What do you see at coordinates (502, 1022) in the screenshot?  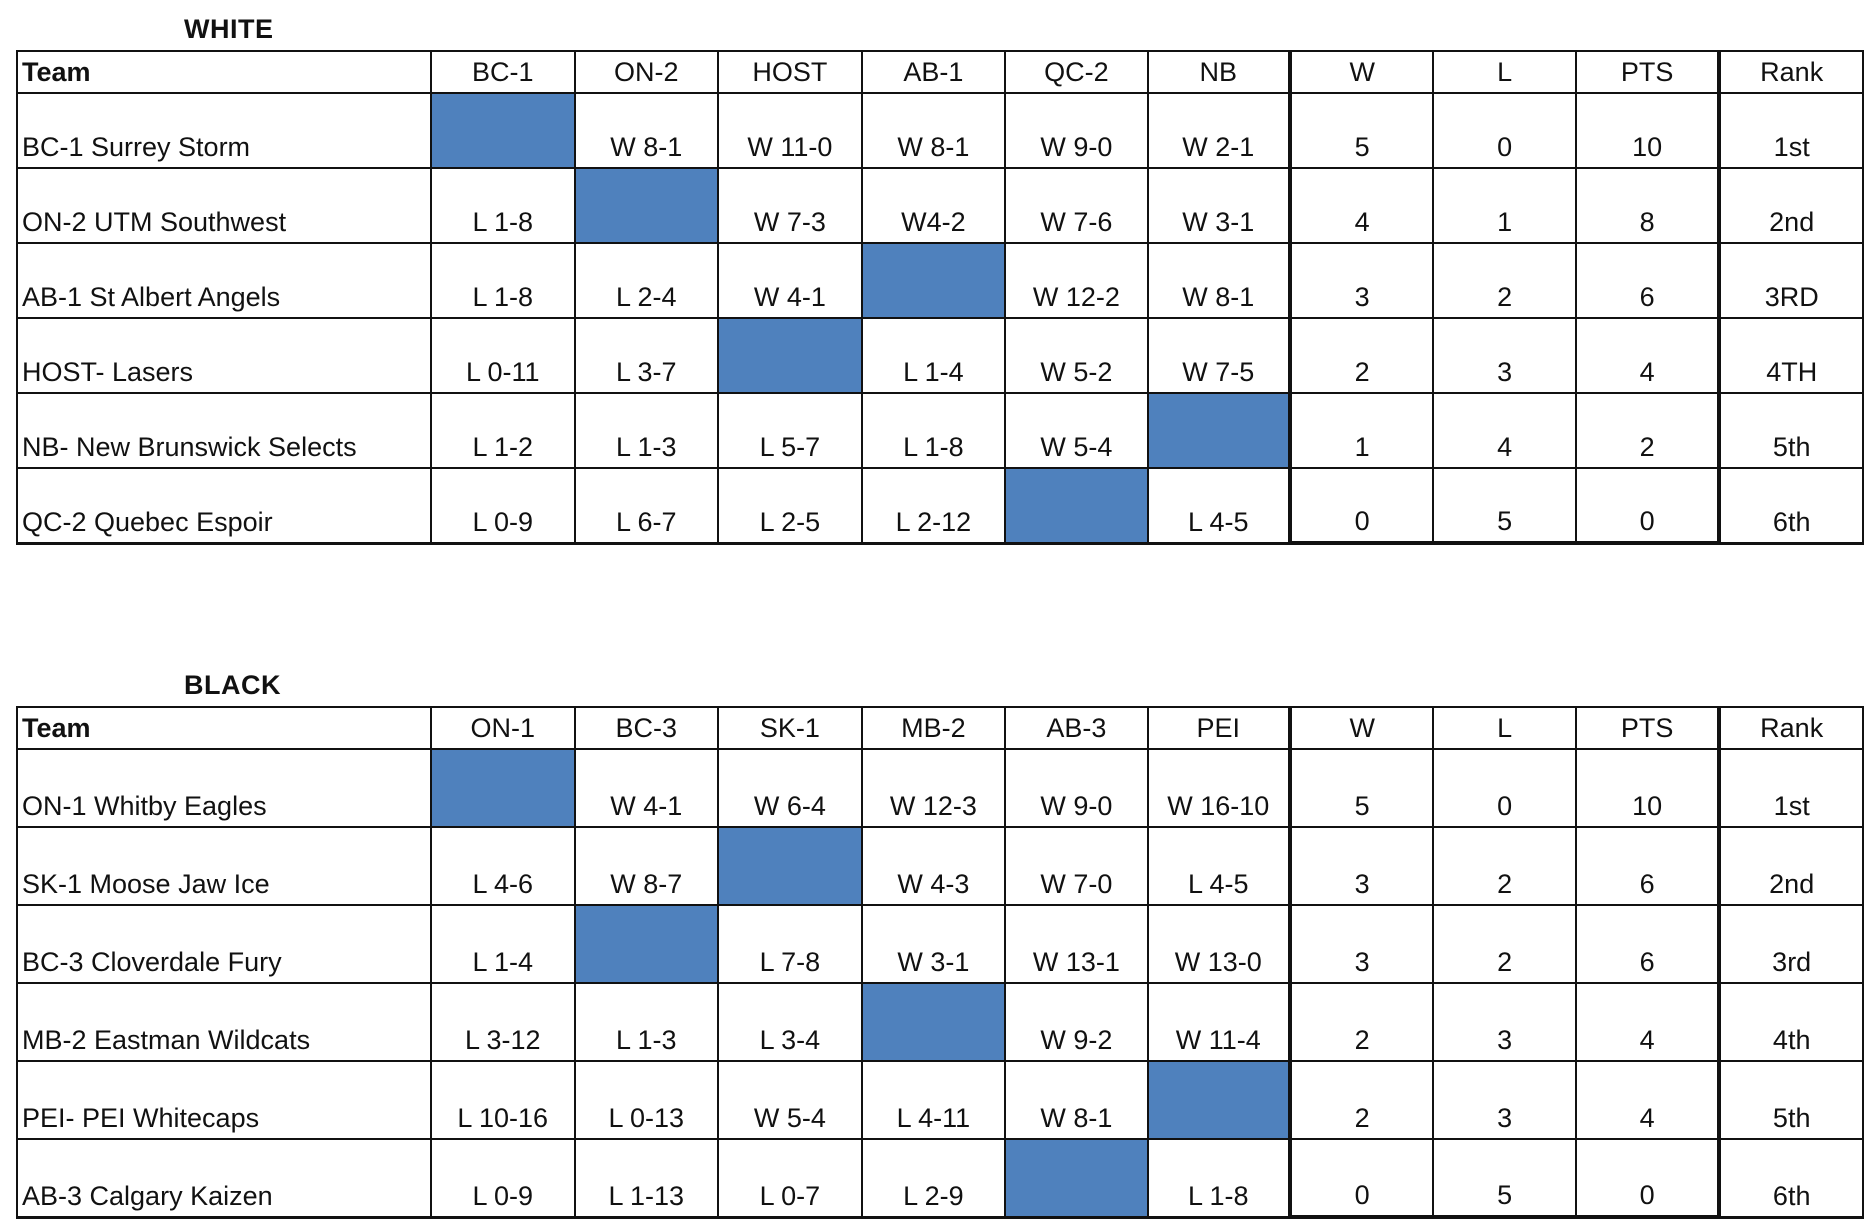 I see `result-cell: L 3-12` at bounding box center [502, 1022].